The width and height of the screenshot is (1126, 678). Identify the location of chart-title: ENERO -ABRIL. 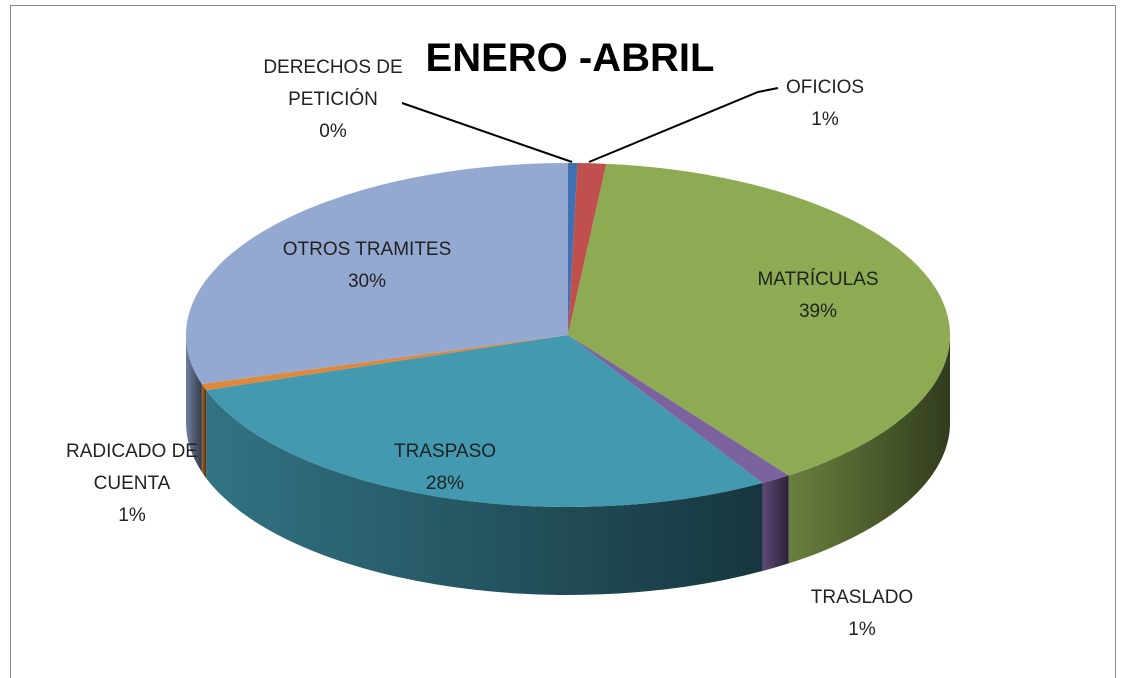
(570, 58).